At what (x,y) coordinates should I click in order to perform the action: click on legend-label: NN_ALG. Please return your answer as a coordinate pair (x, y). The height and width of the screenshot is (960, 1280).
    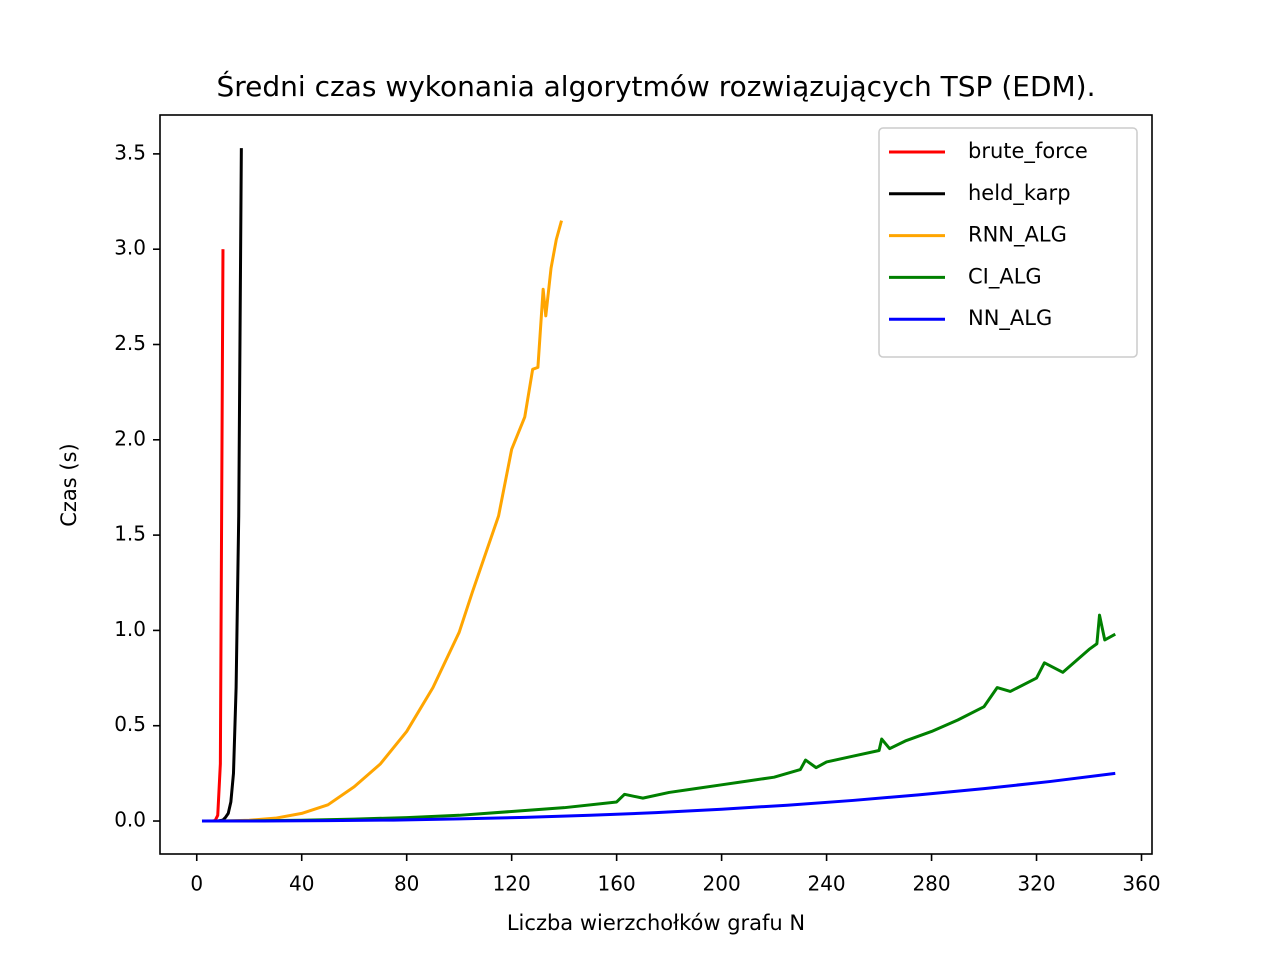
    Looking at the image, I should click on (1010, 318).